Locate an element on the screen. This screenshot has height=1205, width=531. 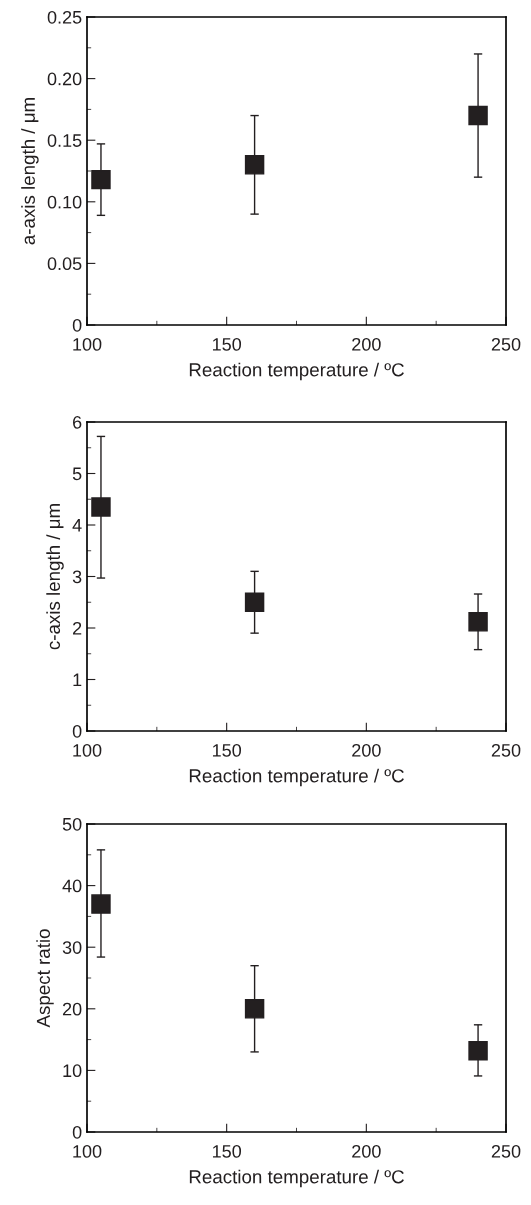
y-tick-label: 10 is located at coordinates (72, 1071).